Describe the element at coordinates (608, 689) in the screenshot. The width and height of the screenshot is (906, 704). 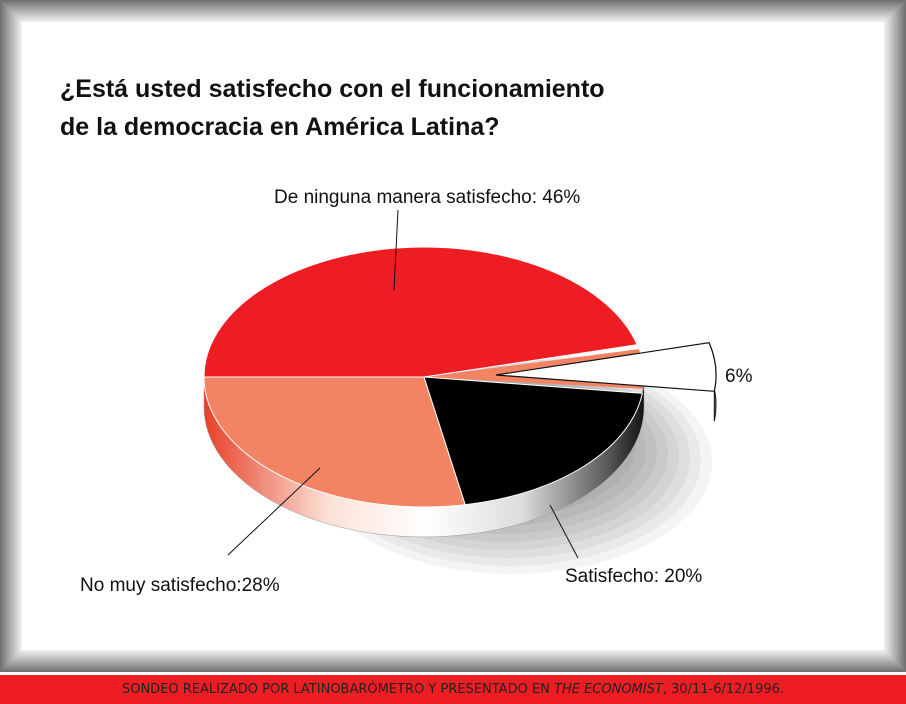
I see `footer-source-name: THE ECONOMIST` at that location.